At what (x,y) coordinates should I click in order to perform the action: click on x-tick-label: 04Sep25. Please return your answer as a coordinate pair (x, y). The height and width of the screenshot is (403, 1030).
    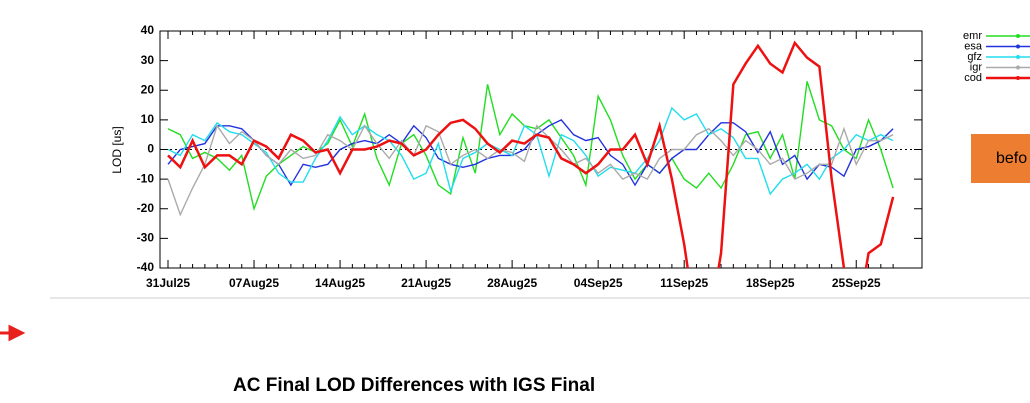
    Looking at the image, I should click on (598, 283).